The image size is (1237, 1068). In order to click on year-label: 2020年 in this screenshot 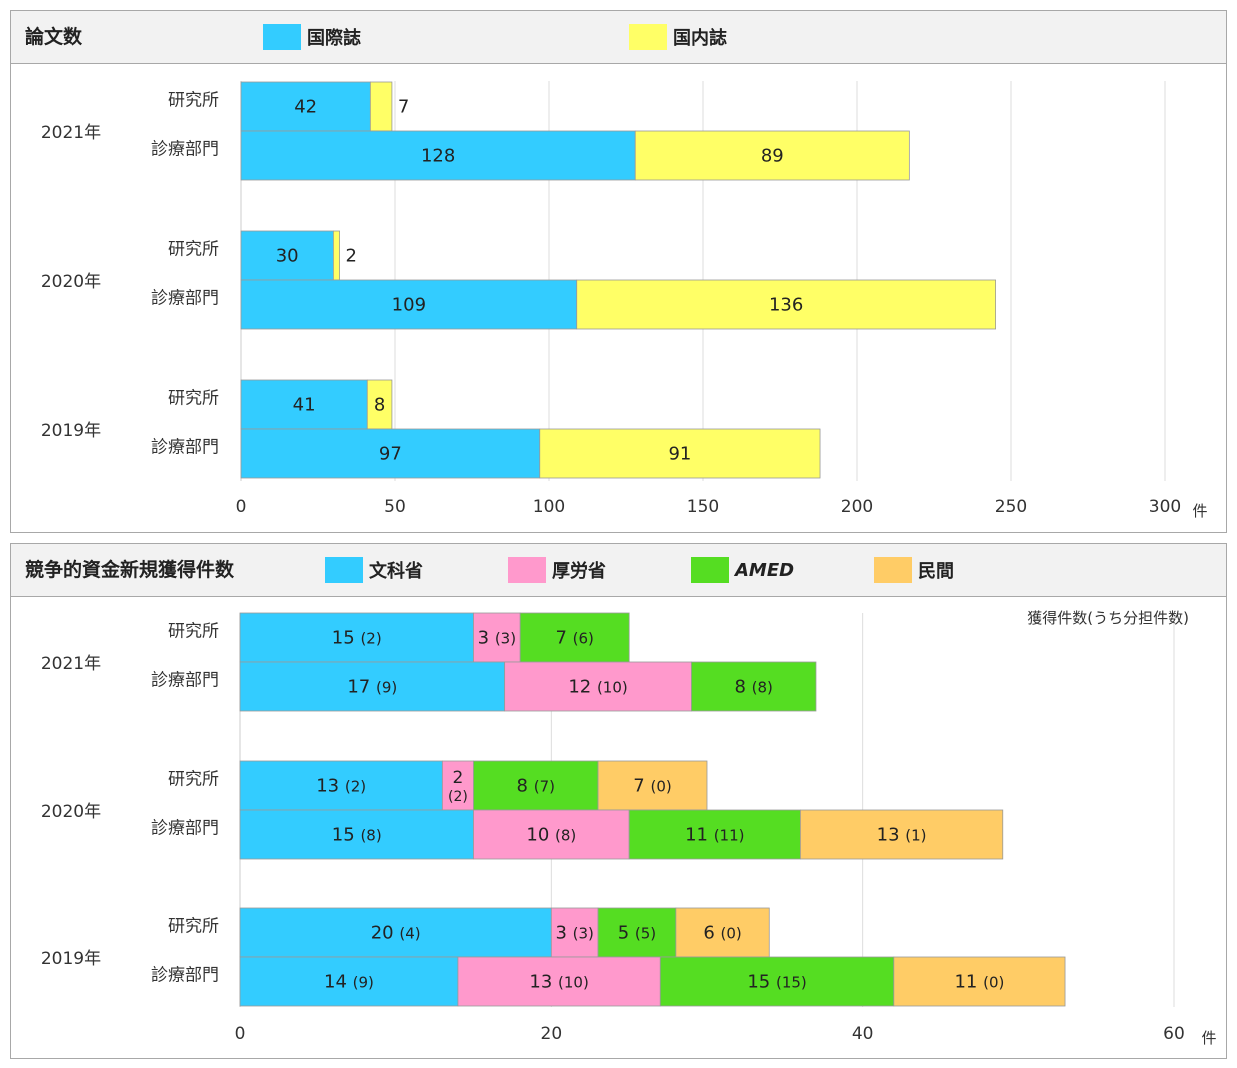, I will do `click(71, 282)`.